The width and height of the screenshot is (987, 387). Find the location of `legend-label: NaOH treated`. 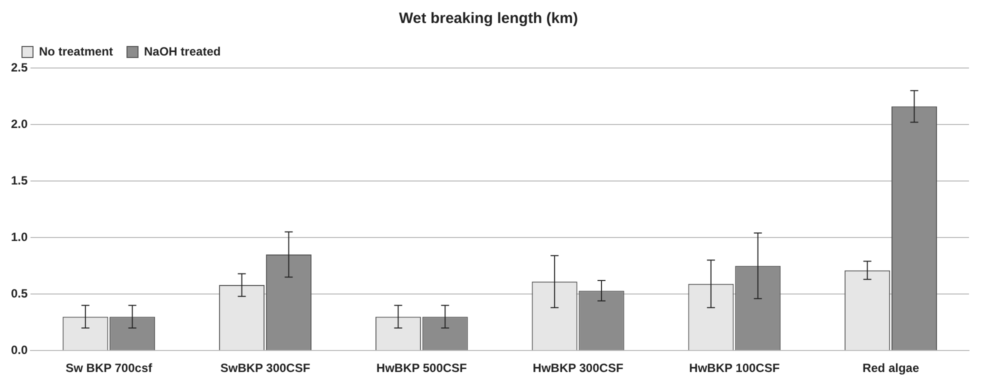

legend-label: NaOH treated is located at coordinates (182, 51).